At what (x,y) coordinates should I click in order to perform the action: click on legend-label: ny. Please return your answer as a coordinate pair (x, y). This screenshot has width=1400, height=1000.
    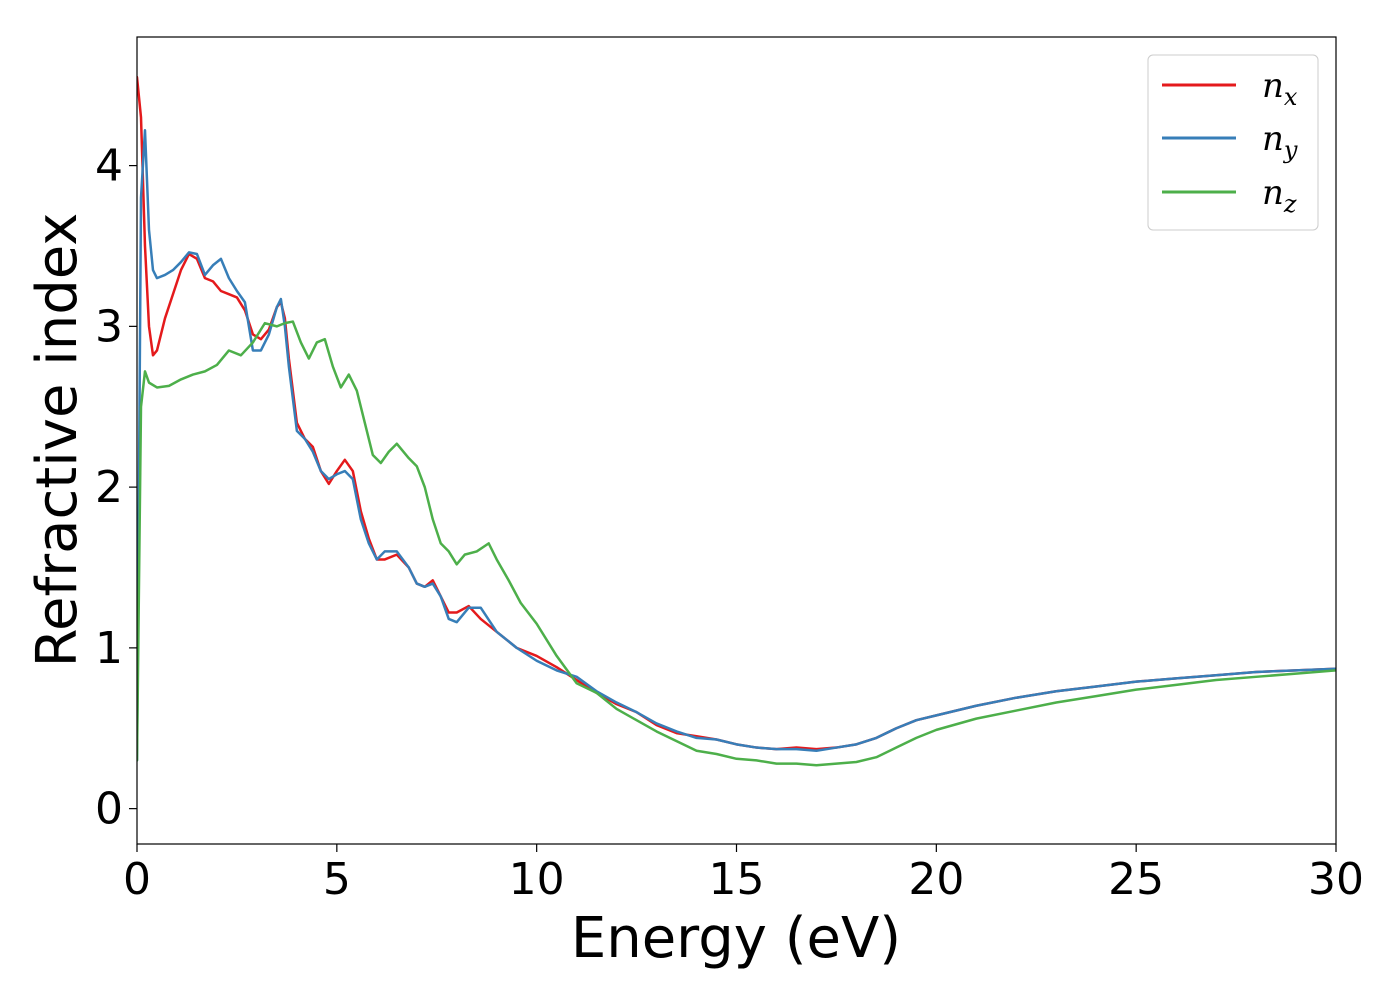
    Looking at the image, I should click on (1280, 141).